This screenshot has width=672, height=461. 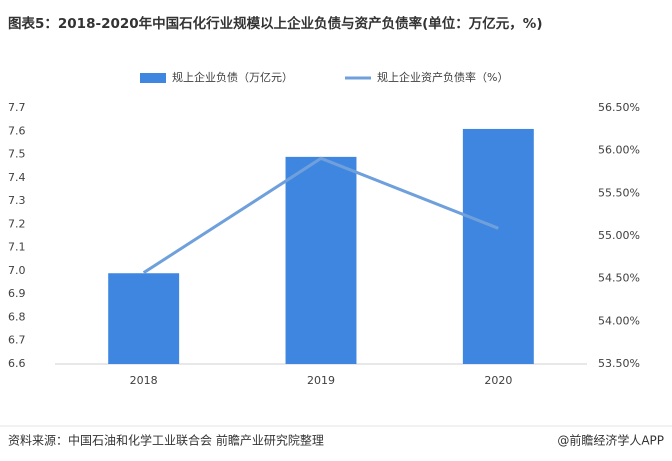 What do you see at coordinates (619, 278) in the screenshot?
I see `y2-tick-label: 54.50%` at bounding box center [619, 278].